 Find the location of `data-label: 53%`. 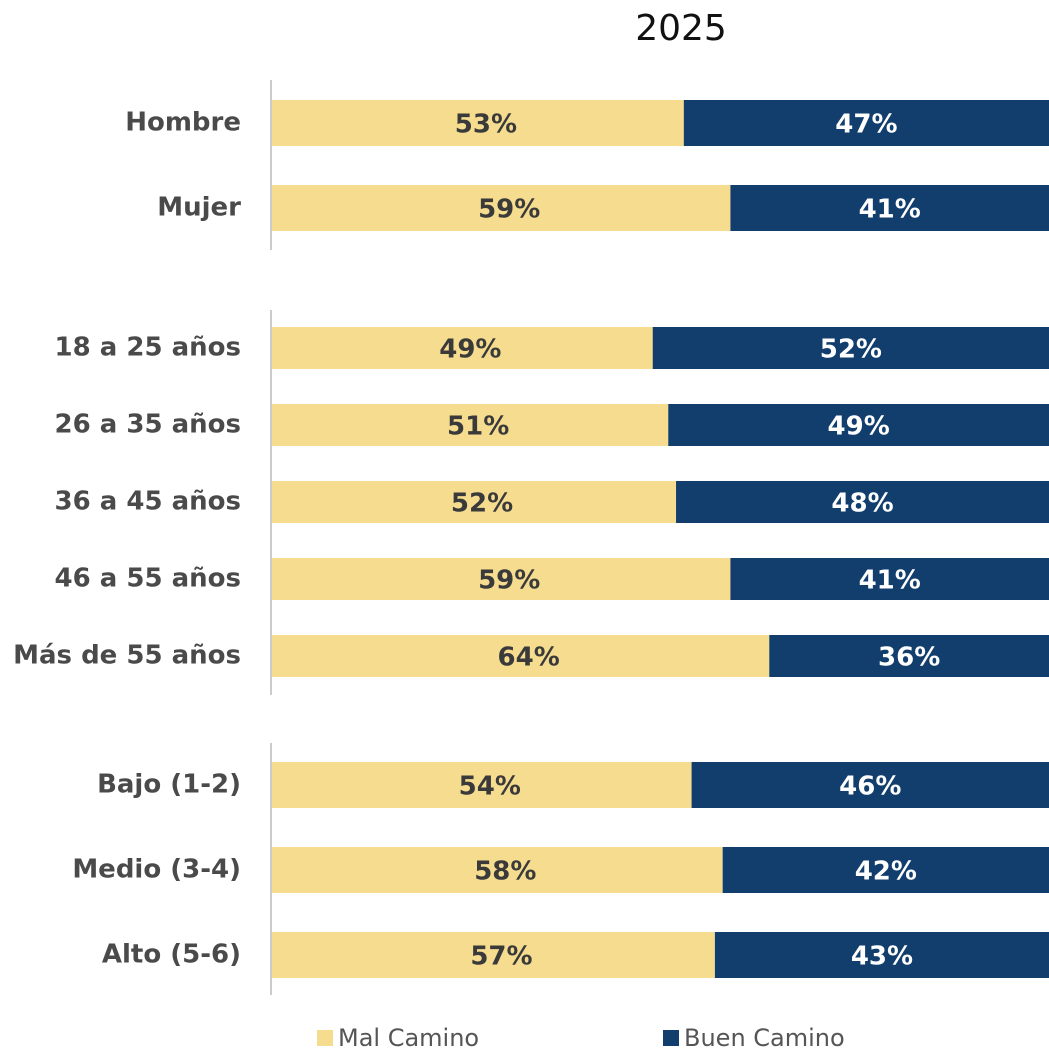

data-label: 53% is located at coordinates (486, 125).